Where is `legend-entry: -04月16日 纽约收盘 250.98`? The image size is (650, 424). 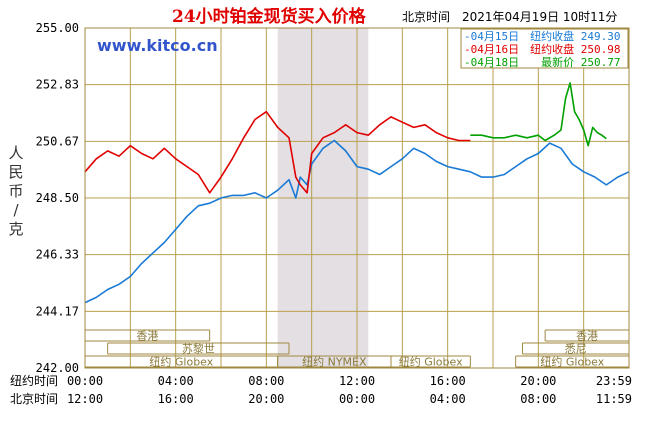 legend-entry: -04月16日 纽约收盘 250.98 is located at coordinates (542, 49).